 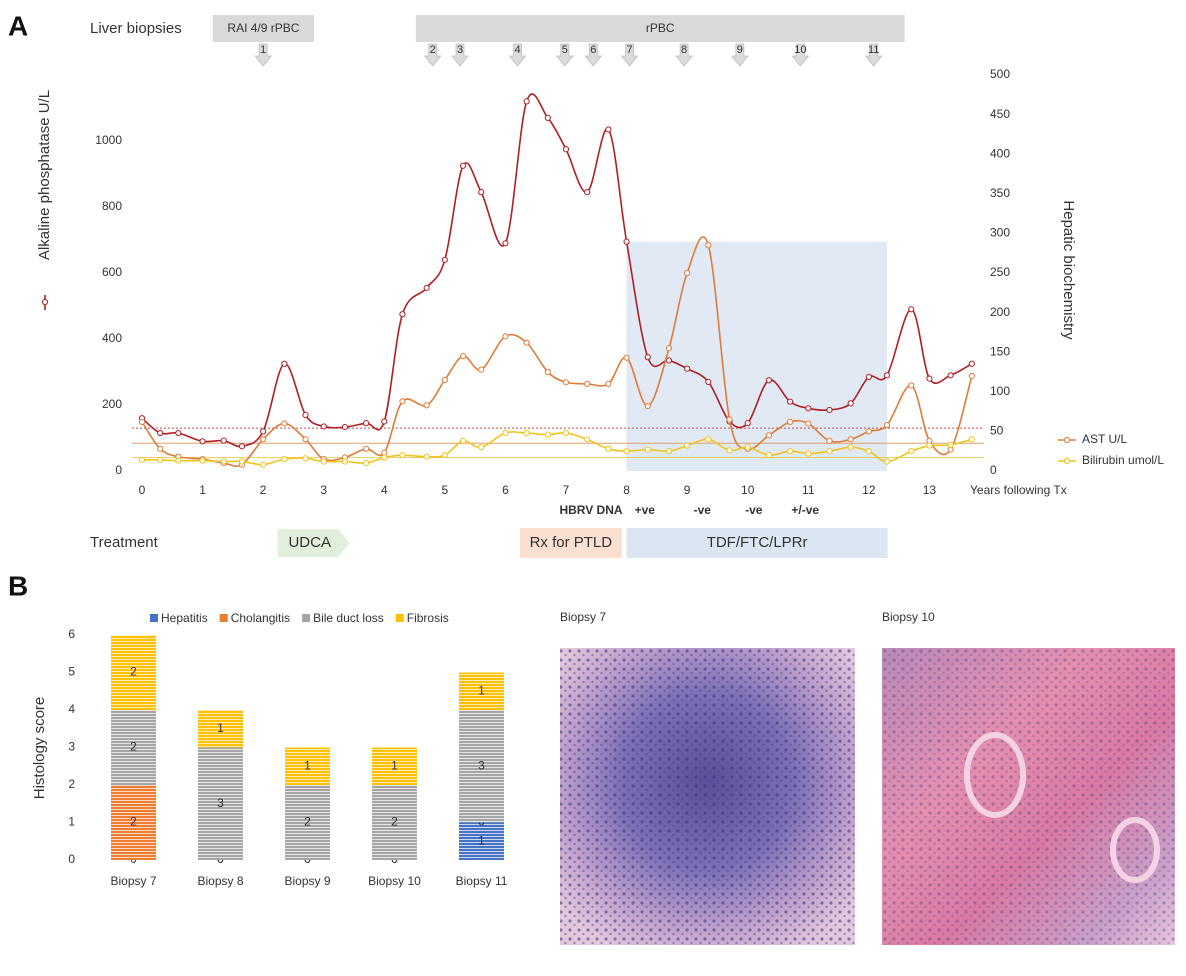 What do you see at coordinates (384, 490) in the screenshot?
I see `x-tick-label: 4` at bounding box center [384, 490].